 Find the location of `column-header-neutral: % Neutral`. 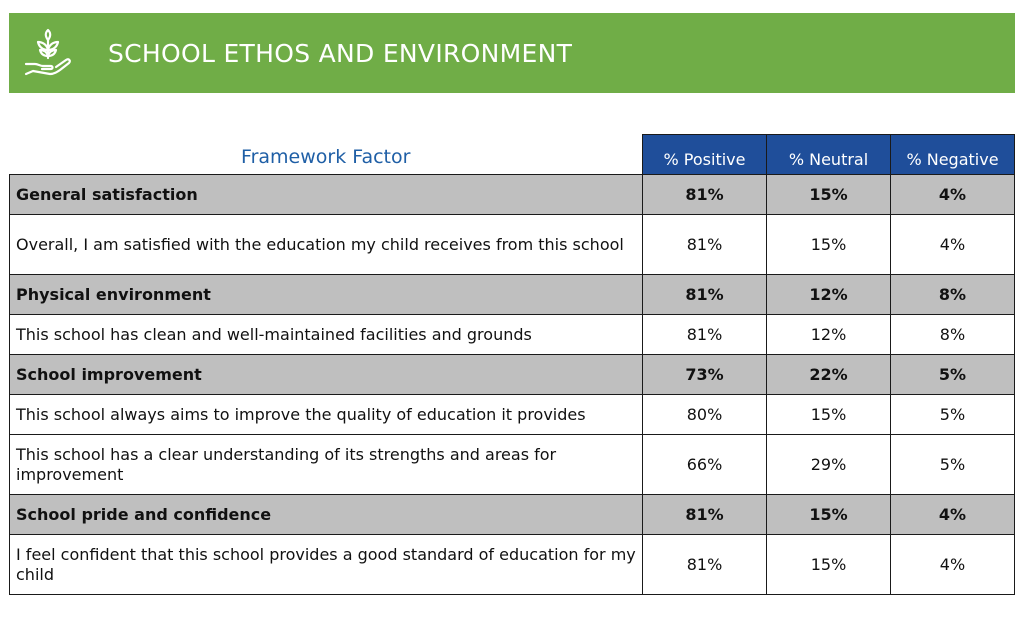

column-header-neutral: % Neutral is located at coordinates (828, 154).